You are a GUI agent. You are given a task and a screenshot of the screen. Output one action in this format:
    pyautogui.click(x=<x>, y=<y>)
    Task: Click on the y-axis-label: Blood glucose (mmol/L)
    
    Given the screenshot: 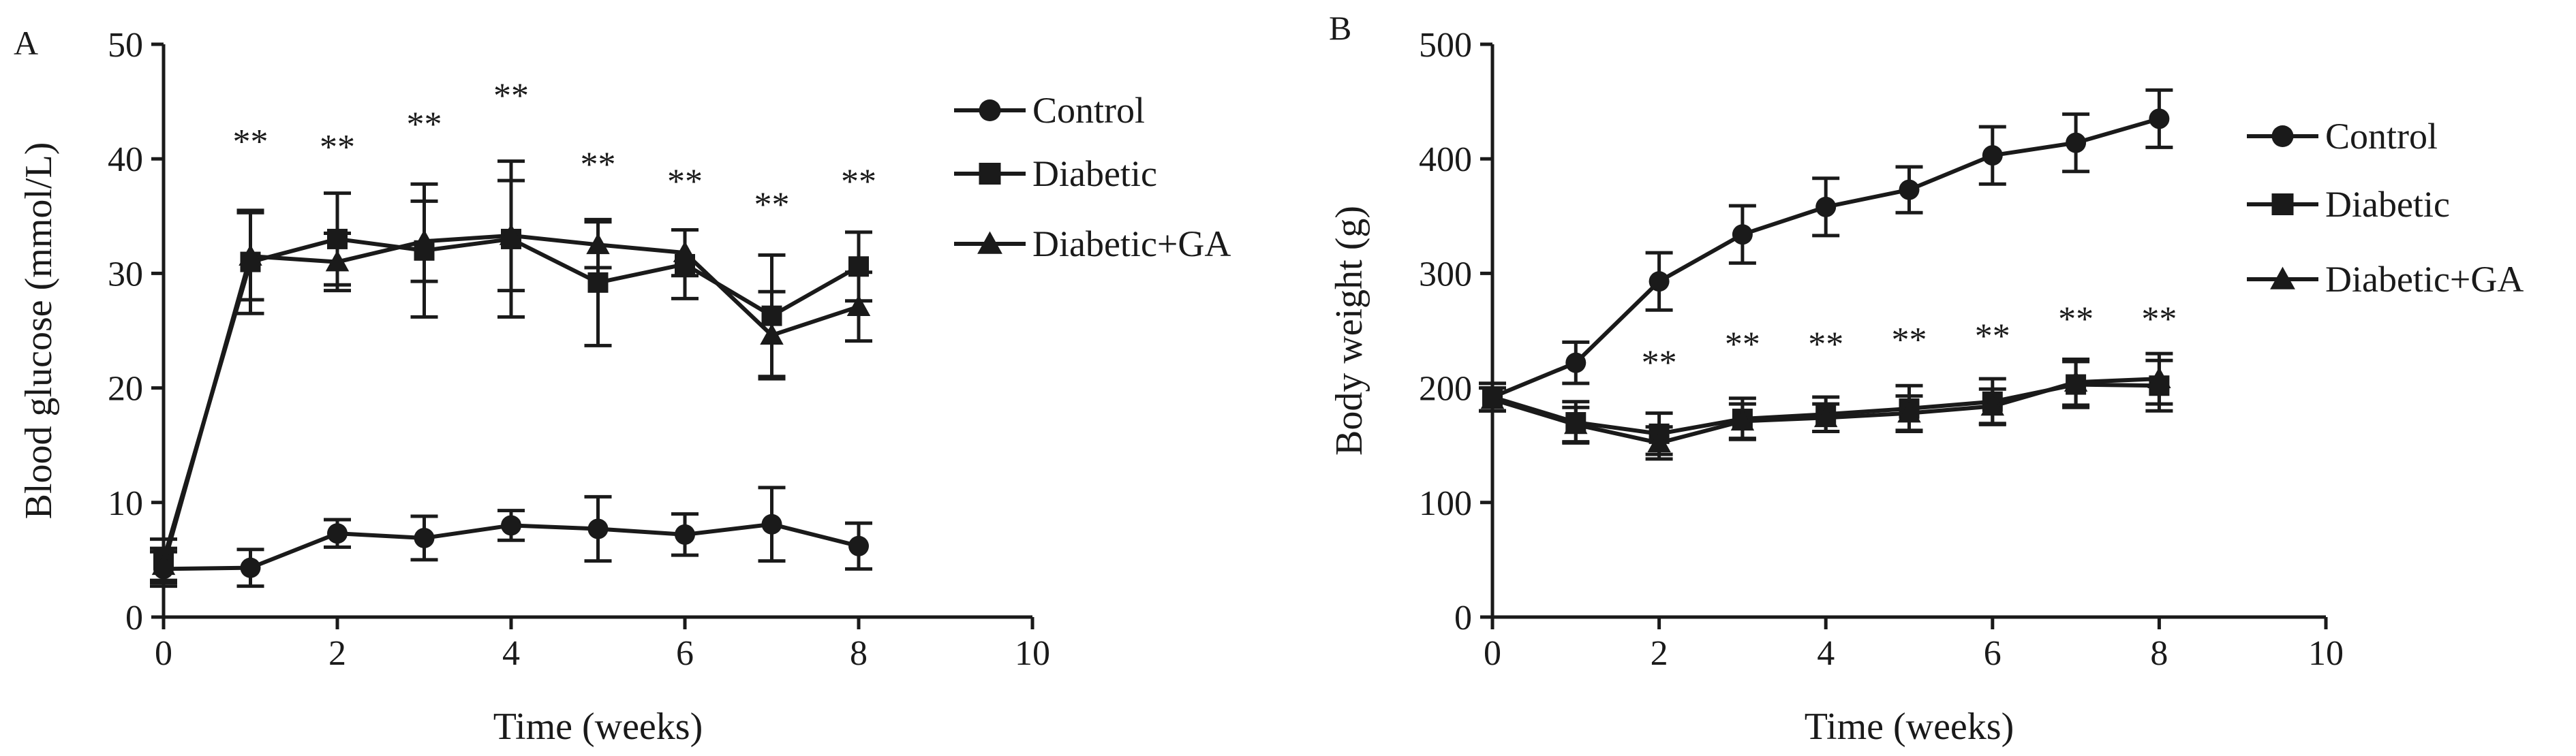 What is the action you would take?
    pyautogui.click(x=39, y=331)
    